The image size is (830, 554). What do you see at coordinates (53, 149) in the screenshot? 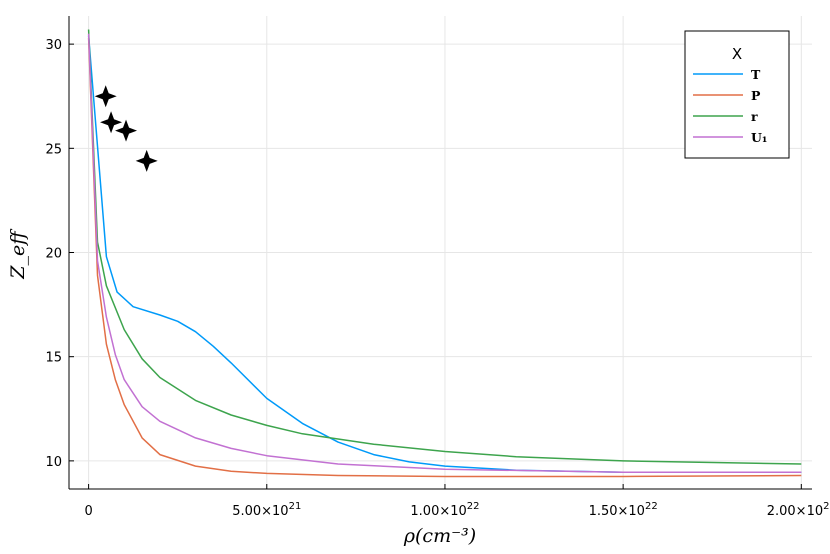
I see `y-tick-label: 25` at bounding box center [53, 149].